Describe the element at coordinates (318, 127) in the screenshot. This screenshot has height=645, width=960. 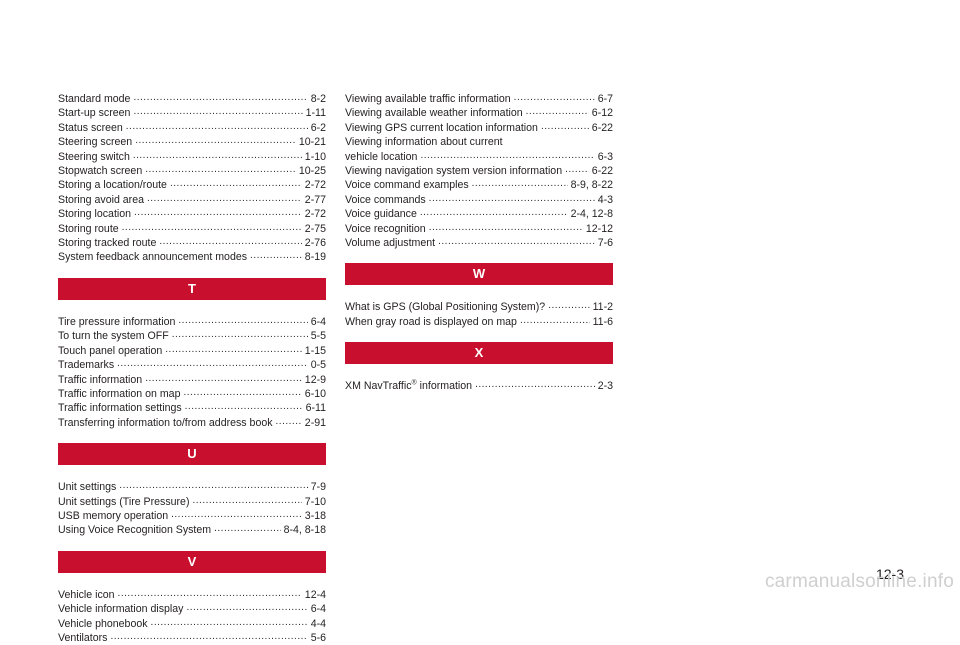
I see `entry-page-ref: 6-2` at that location.